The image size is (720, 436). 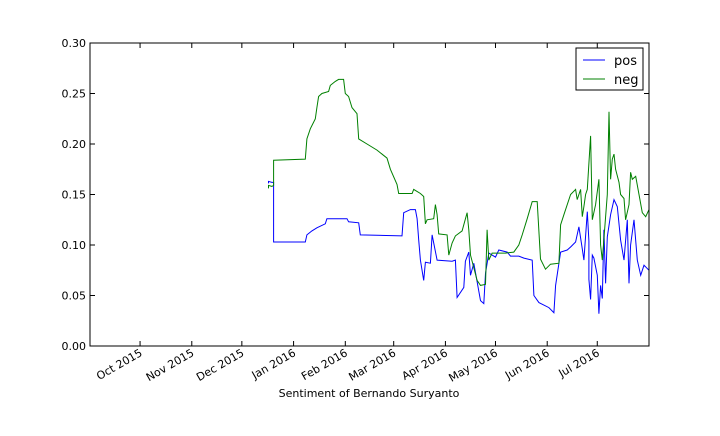 What do you see at coordinates (119, 364) in the screenshot?
I see `x-tick-label: Oct 2015` at bounding box center [119, 364].